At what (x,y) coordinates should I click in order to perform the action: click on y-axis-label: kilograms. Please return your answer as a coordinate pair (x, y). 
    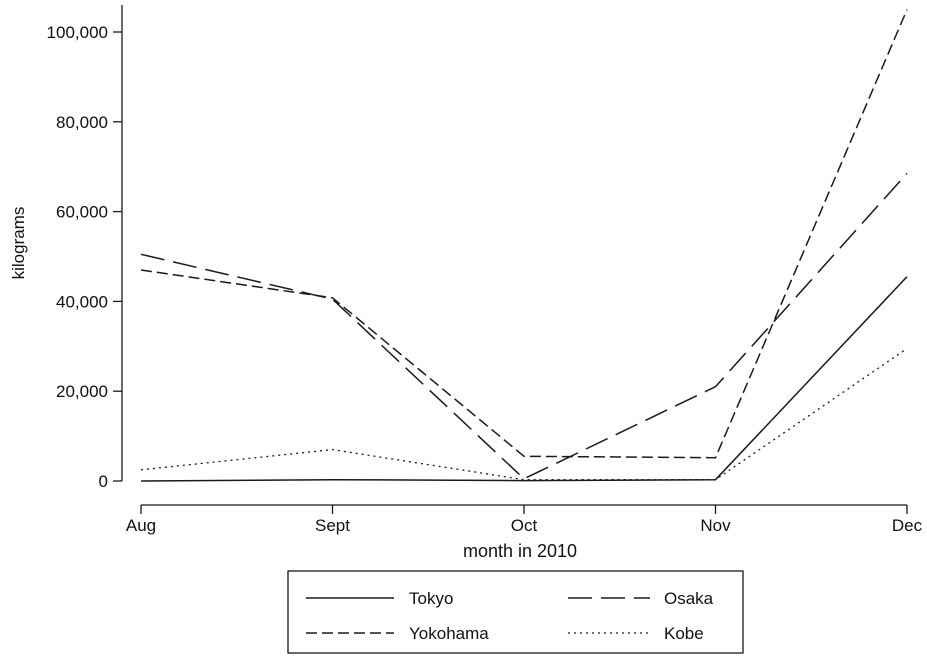
    Looking at the image, I should click on (18, 243).